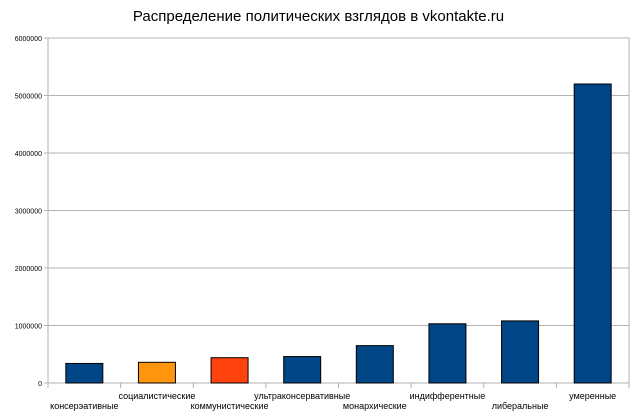  What do you see at coordinates (28, 97) in the screenshot?
I see `y-tick-label: 5000000` at bounding box center [28, 97].